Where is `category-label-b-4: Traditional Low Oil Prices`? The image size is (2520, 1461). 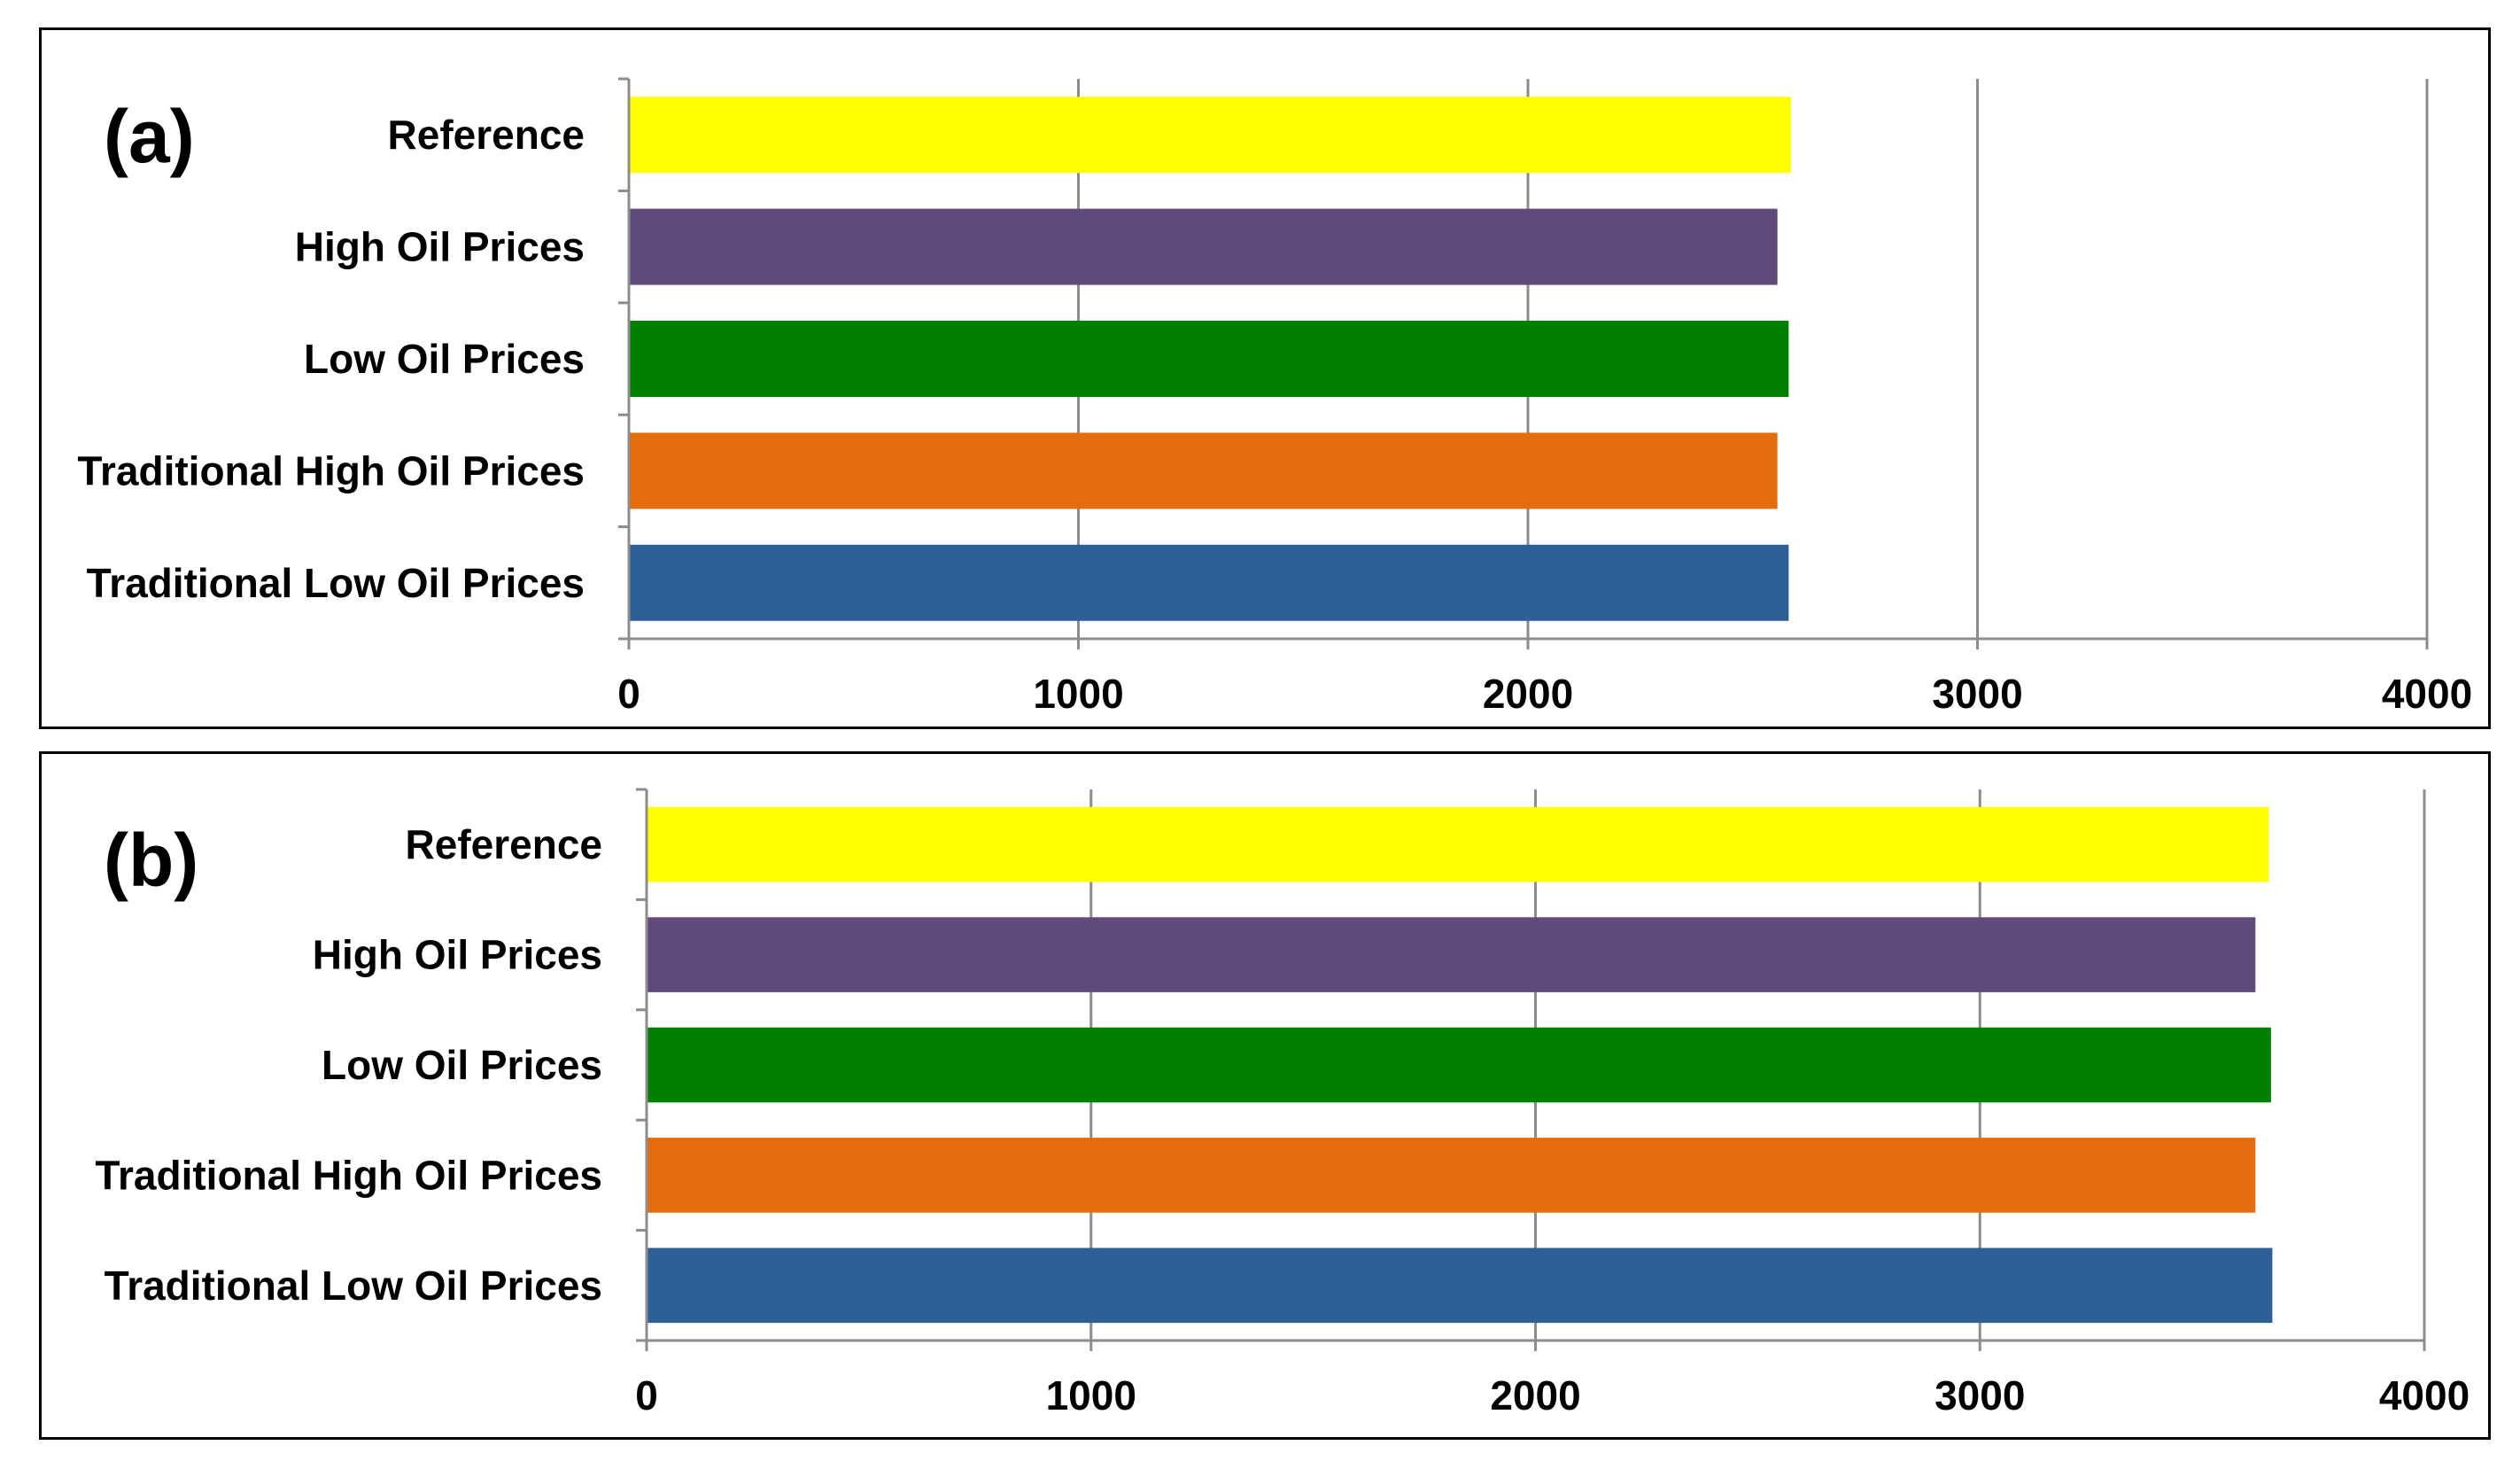 category-label-b-4: Traditional Low Oil Prices is located at coordinates (353, 1286).